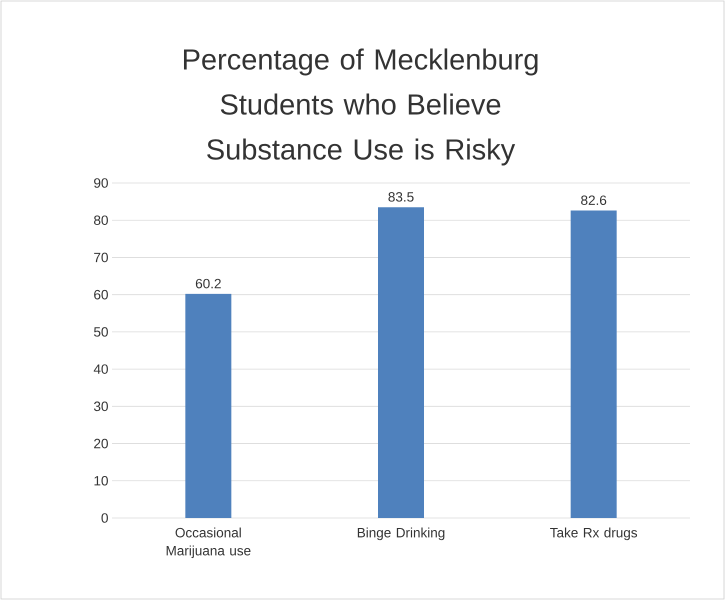  What do you see at coordinates (101, 183) in the screenshot?
I see `y-tick-label: 90` at bounding box center [101, 183].